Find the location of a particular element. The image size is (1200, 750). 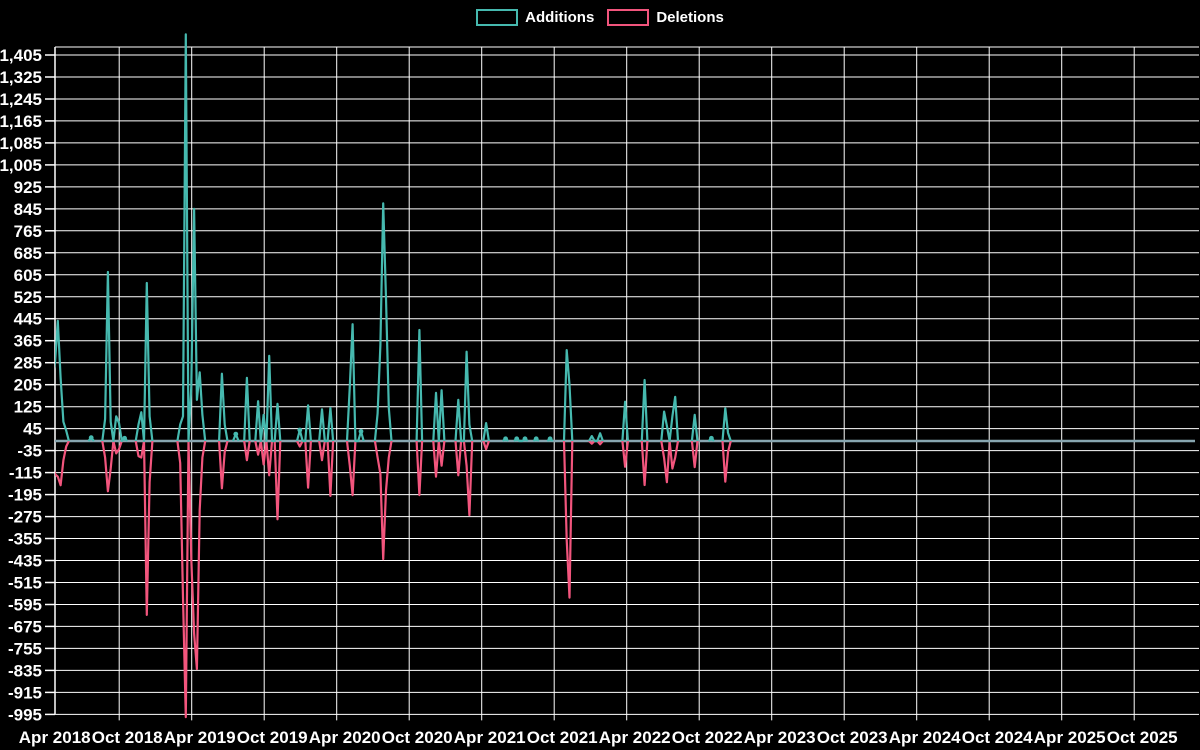

svg-text: 685 is located at coordinates (28, 253).